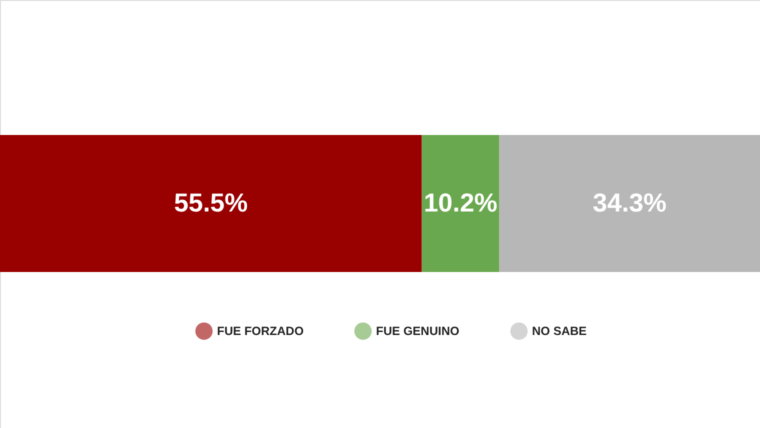  Describe the element at coordinates (461, 203) in the screenshot. I see `data-label: 10.2%` at that location.